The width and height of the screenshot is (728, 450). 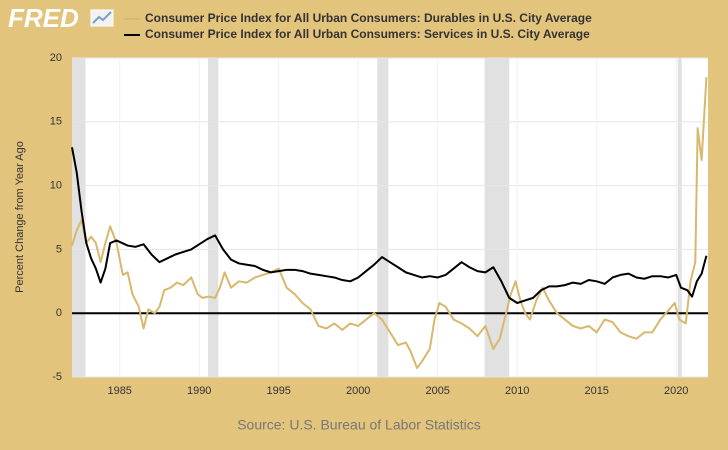 What do you see at coordinates (358, 391) in the screenshot?
I see `x-tick-label: 2000` at bounding box center [358, 391].